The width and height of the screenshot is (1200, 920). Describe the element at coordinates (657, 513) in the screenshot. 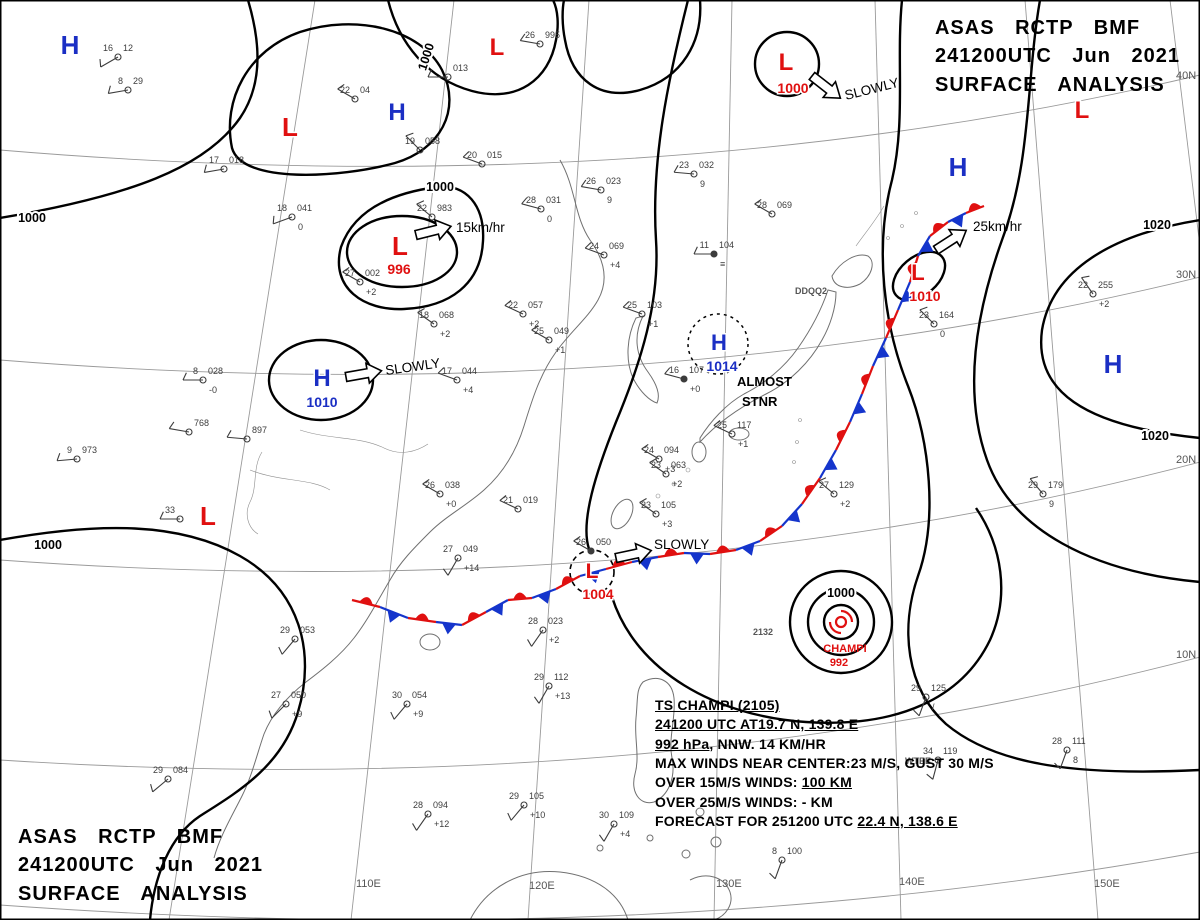

I see `station-plot: 23 105 +3` at that location.